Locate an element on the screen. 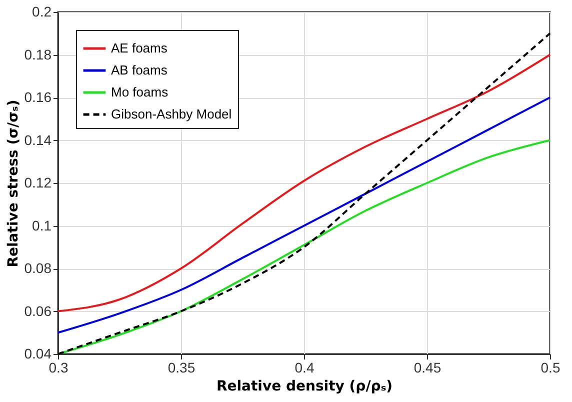 The image size is (572, 402). x-tick-label: 0.4 is located at coordinates (304, 368).